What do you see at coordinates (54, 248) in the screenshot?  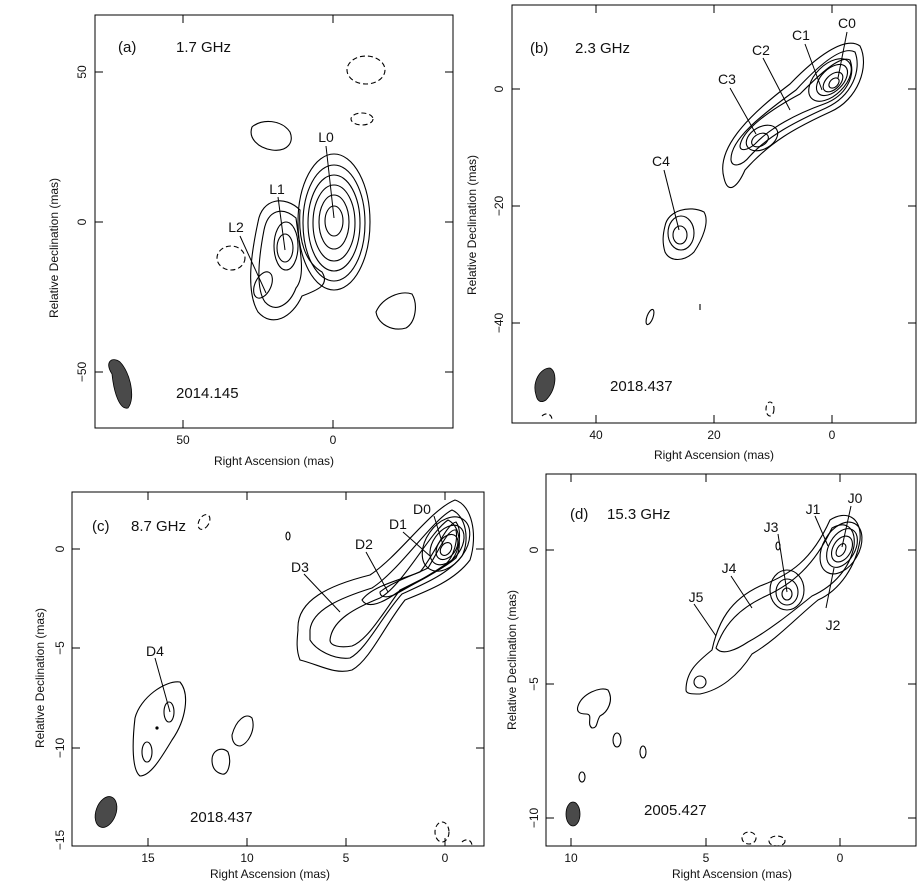 I see `panel-a-ylabel: Relative Declination (mas)` at bounding box center [54, 248].